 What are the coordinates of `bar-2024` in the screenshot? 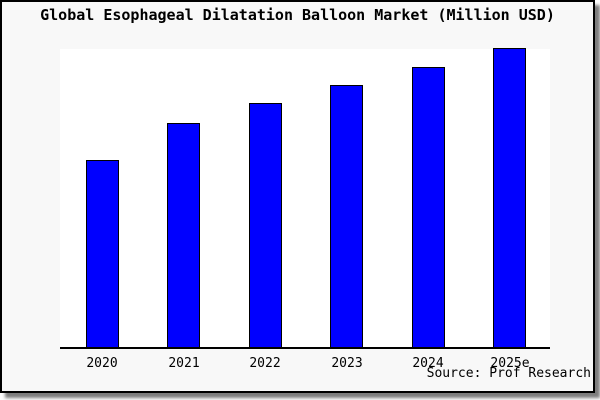 It's located at (428, 207).